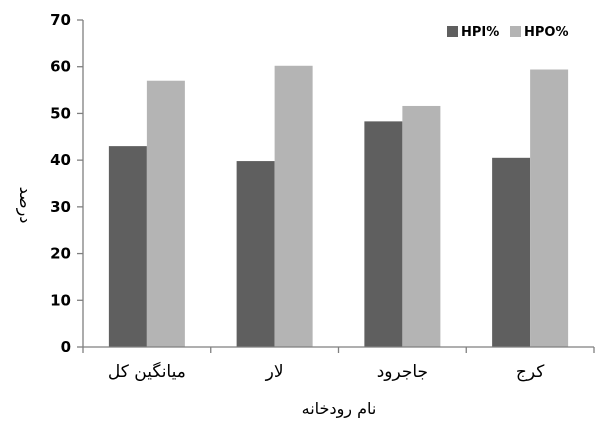  Describe the element at coordinates (507, 32) in the screenshot. I see `legend: HPI% HPO%` at that location.